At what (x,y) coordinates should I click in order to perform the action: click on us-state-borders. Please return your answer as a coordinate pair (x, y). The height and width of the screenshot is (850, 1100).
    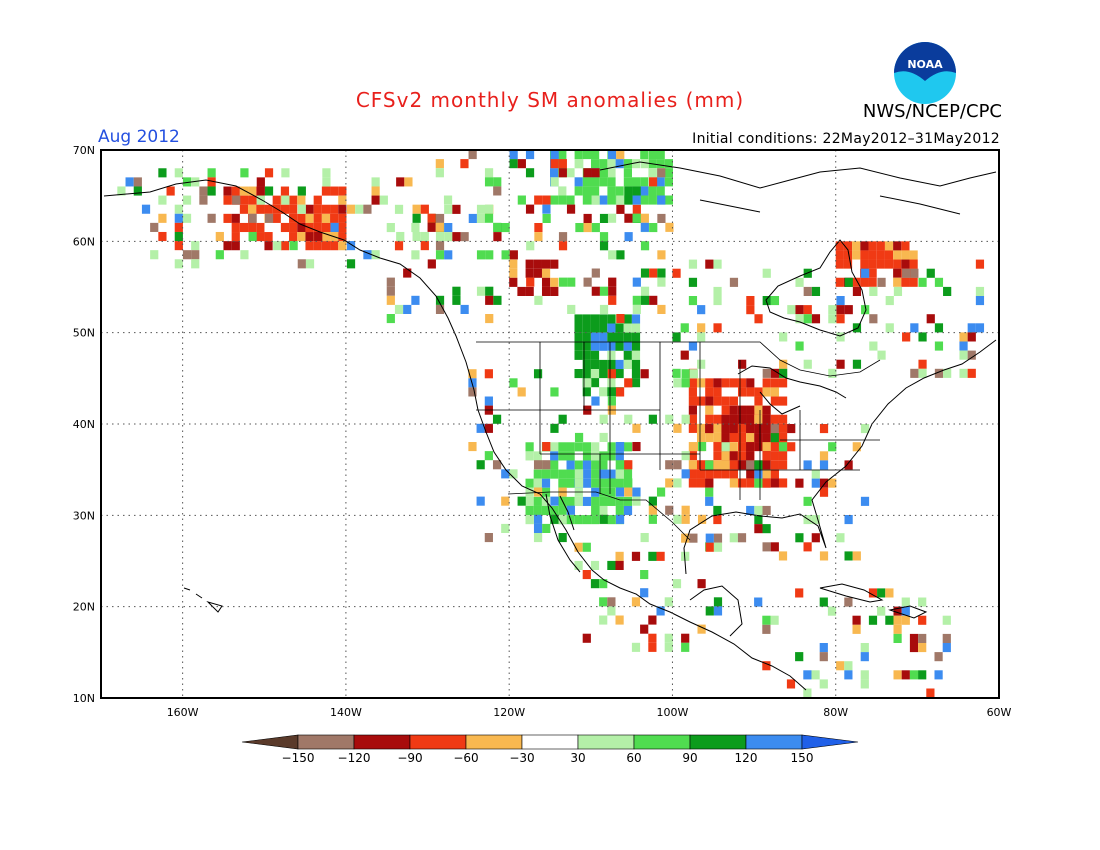
    Looking at the image, I should click on (678, 421).